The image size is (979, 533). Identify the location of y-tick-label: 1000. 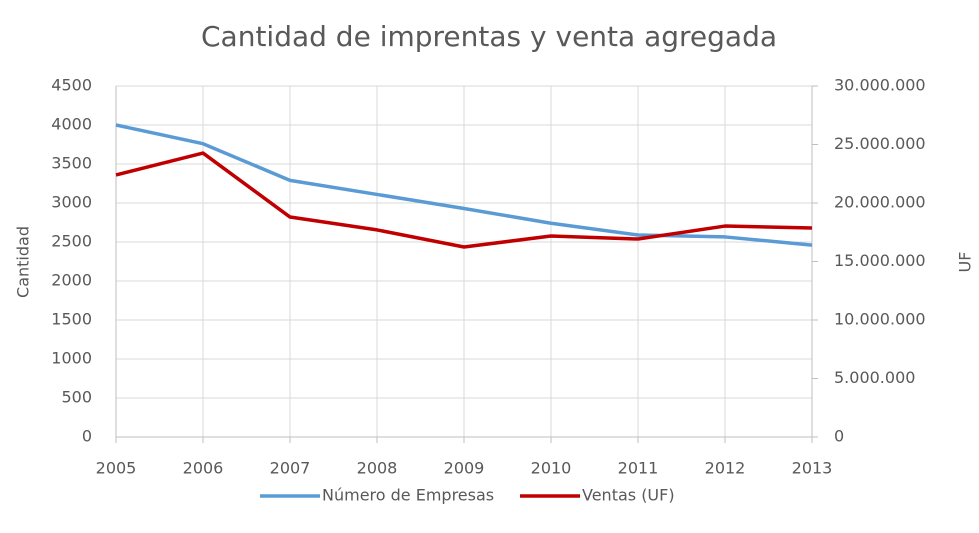
(71, 358).